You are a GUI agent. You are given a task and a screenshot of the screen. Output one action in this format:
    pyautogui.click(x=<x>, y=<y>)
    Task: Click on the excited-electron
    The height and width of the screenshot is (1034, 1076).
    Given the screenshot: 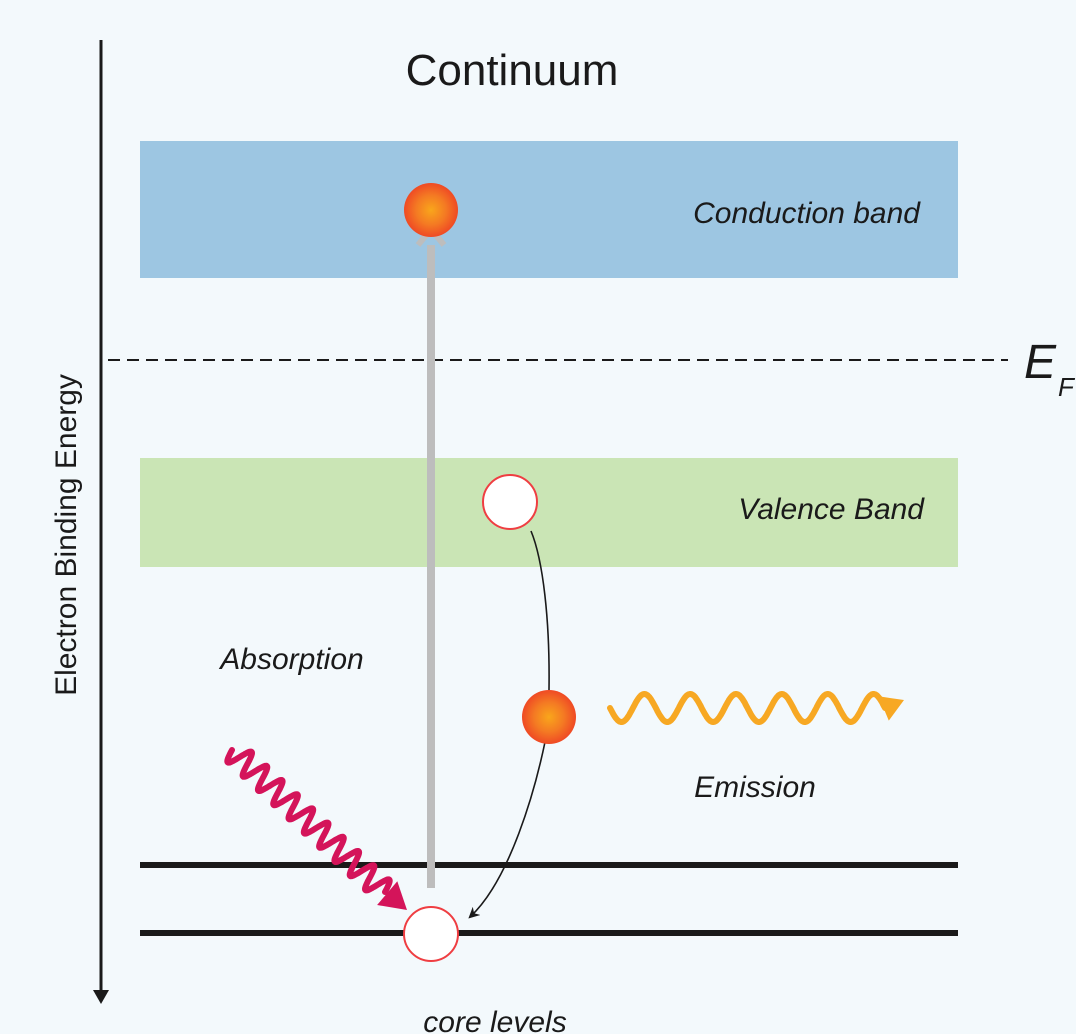 What is the action you would take?
    pyautogui.click(x=431, y=210)
    